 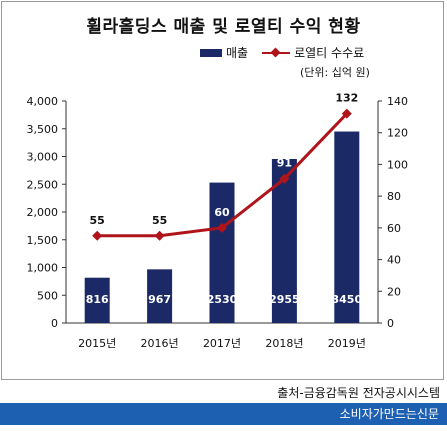 What do you see at coordinates (284, 163) in the screenshot?
I see `line-value-label: 91` at bounding box center [284, 163].